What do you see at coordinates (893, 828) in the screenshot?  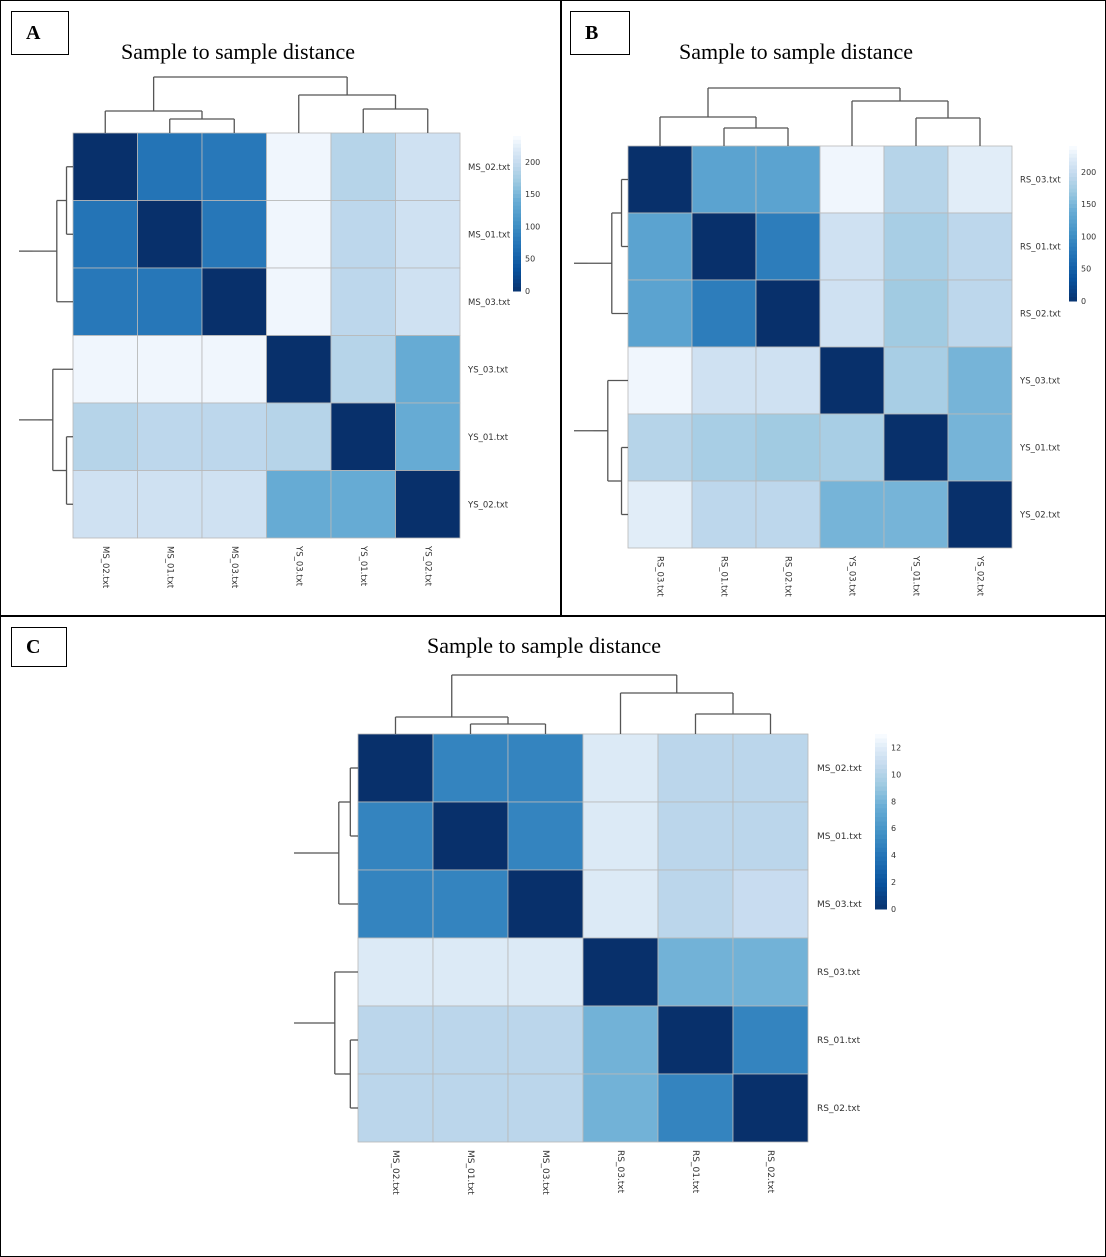 I see `legend-tick-label: 6` at bounding box center [893, 828].